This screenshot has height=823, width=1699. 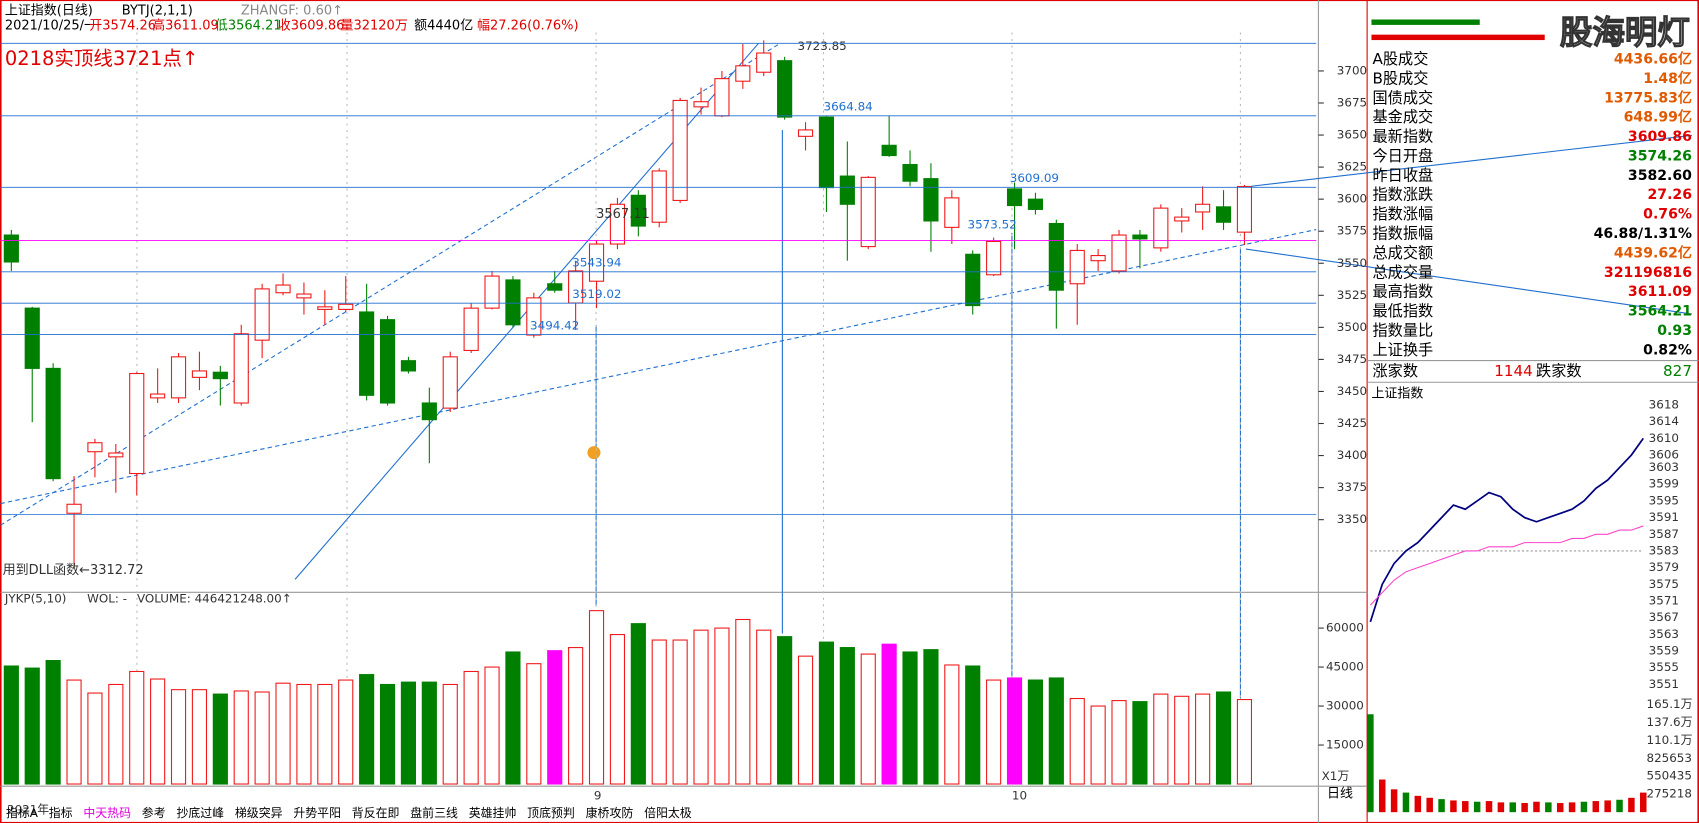 What do you see at coordinates (61, 813) in the screenshot?
I see `tab: 指标` at bounding box center [61, 813].